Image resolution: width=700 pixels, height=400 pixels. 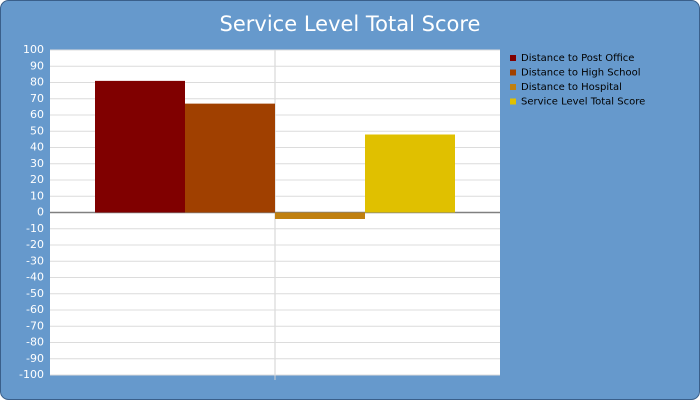 I want to click on y-tick-label: 90, so click(x=37, y=65).